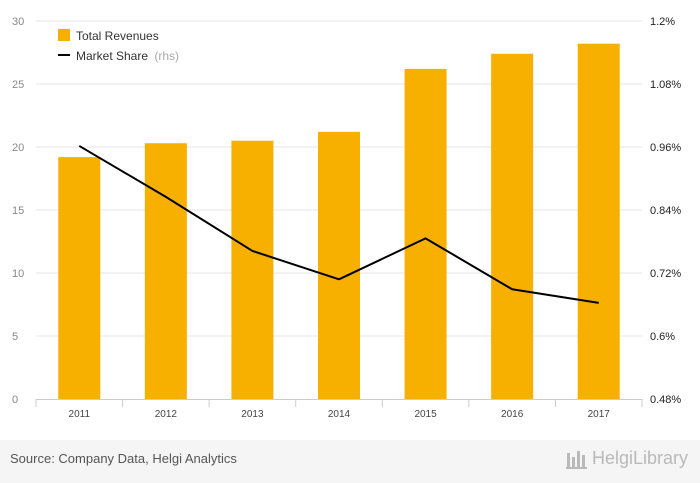 The width and height of the screenshot is (700, 483). What do you see at coordinates (662, 22) in the screenshot?
I see `y-right-tick-label: 1.2%` at bounding box center [662, 22].